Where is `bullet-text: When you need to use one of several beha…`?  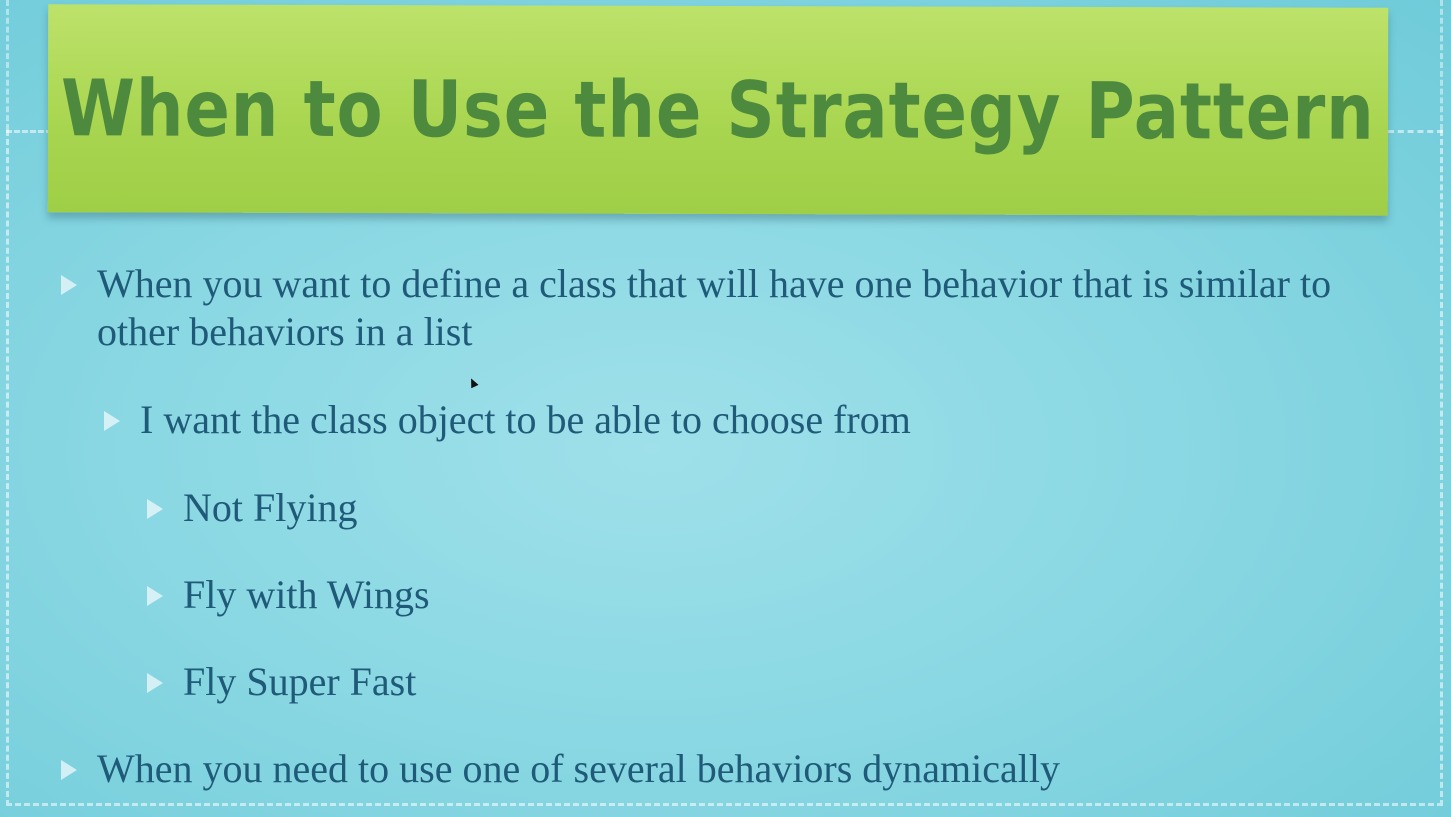
bullet-text: When you need to use one of several beha… is located at coordinates (579, 768).